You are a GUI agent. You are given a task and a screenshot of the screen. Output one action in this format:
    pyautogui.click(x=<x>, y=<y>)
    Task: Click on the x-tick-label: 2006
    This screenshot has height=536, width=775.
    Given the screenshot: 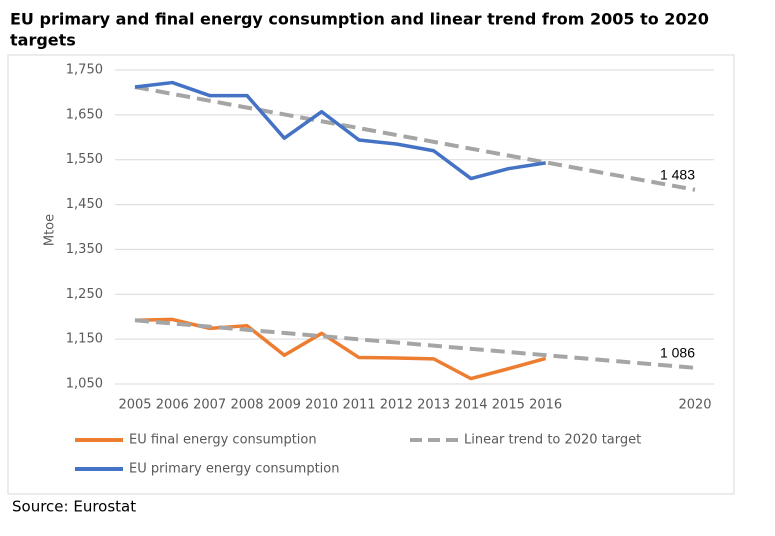 What is the action you would take?
    pyautogui.click(x=172, y=405)
    